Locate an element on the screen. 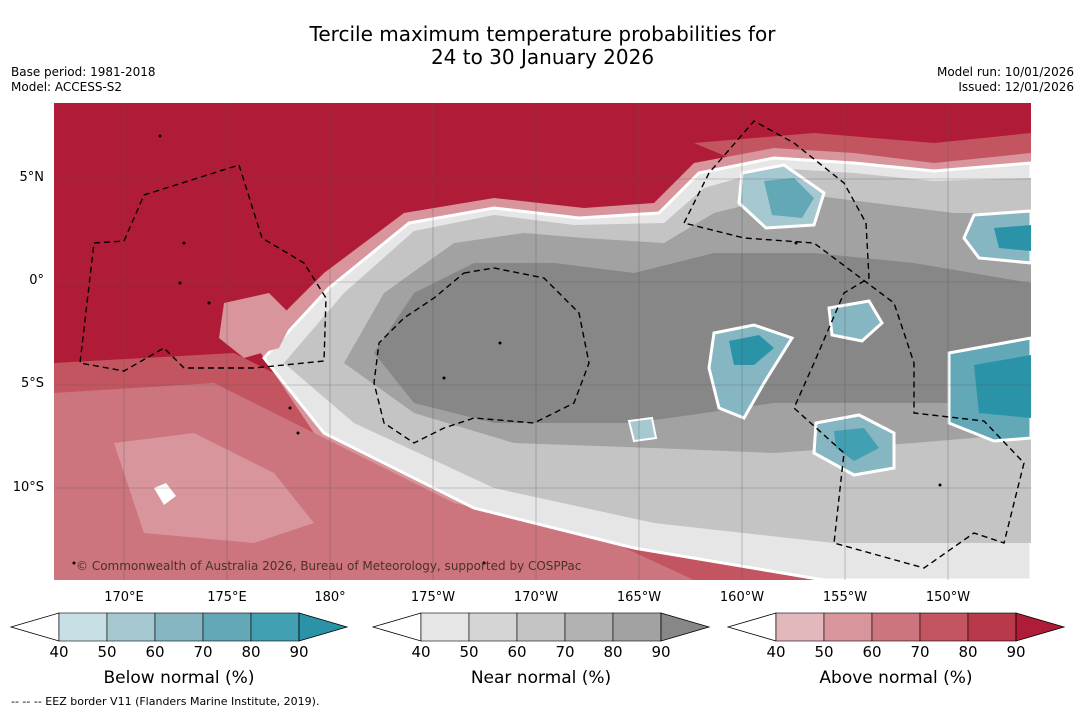 This screenshot has width=1085, height=713. lon-label: 180° is located at coordinates (330, 597).